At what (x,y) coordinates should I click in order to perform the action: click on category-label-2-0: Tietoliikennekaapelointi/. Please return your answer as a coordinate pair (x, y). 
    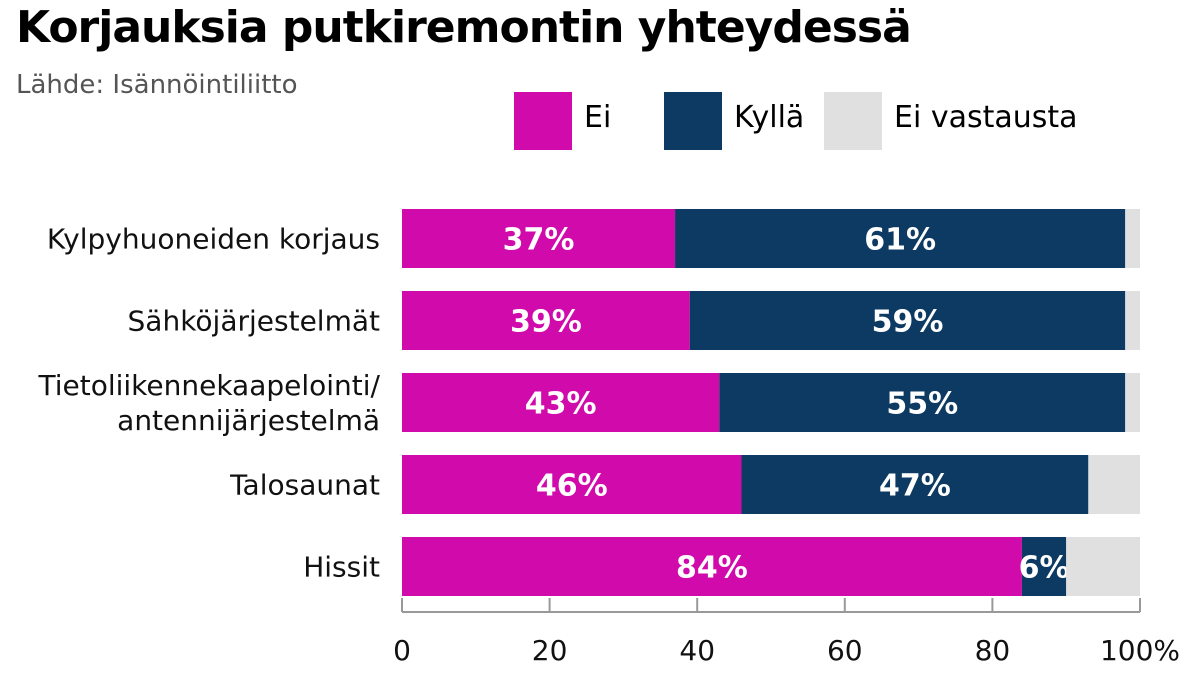
    Looking at the image, I should click on (208, 385).